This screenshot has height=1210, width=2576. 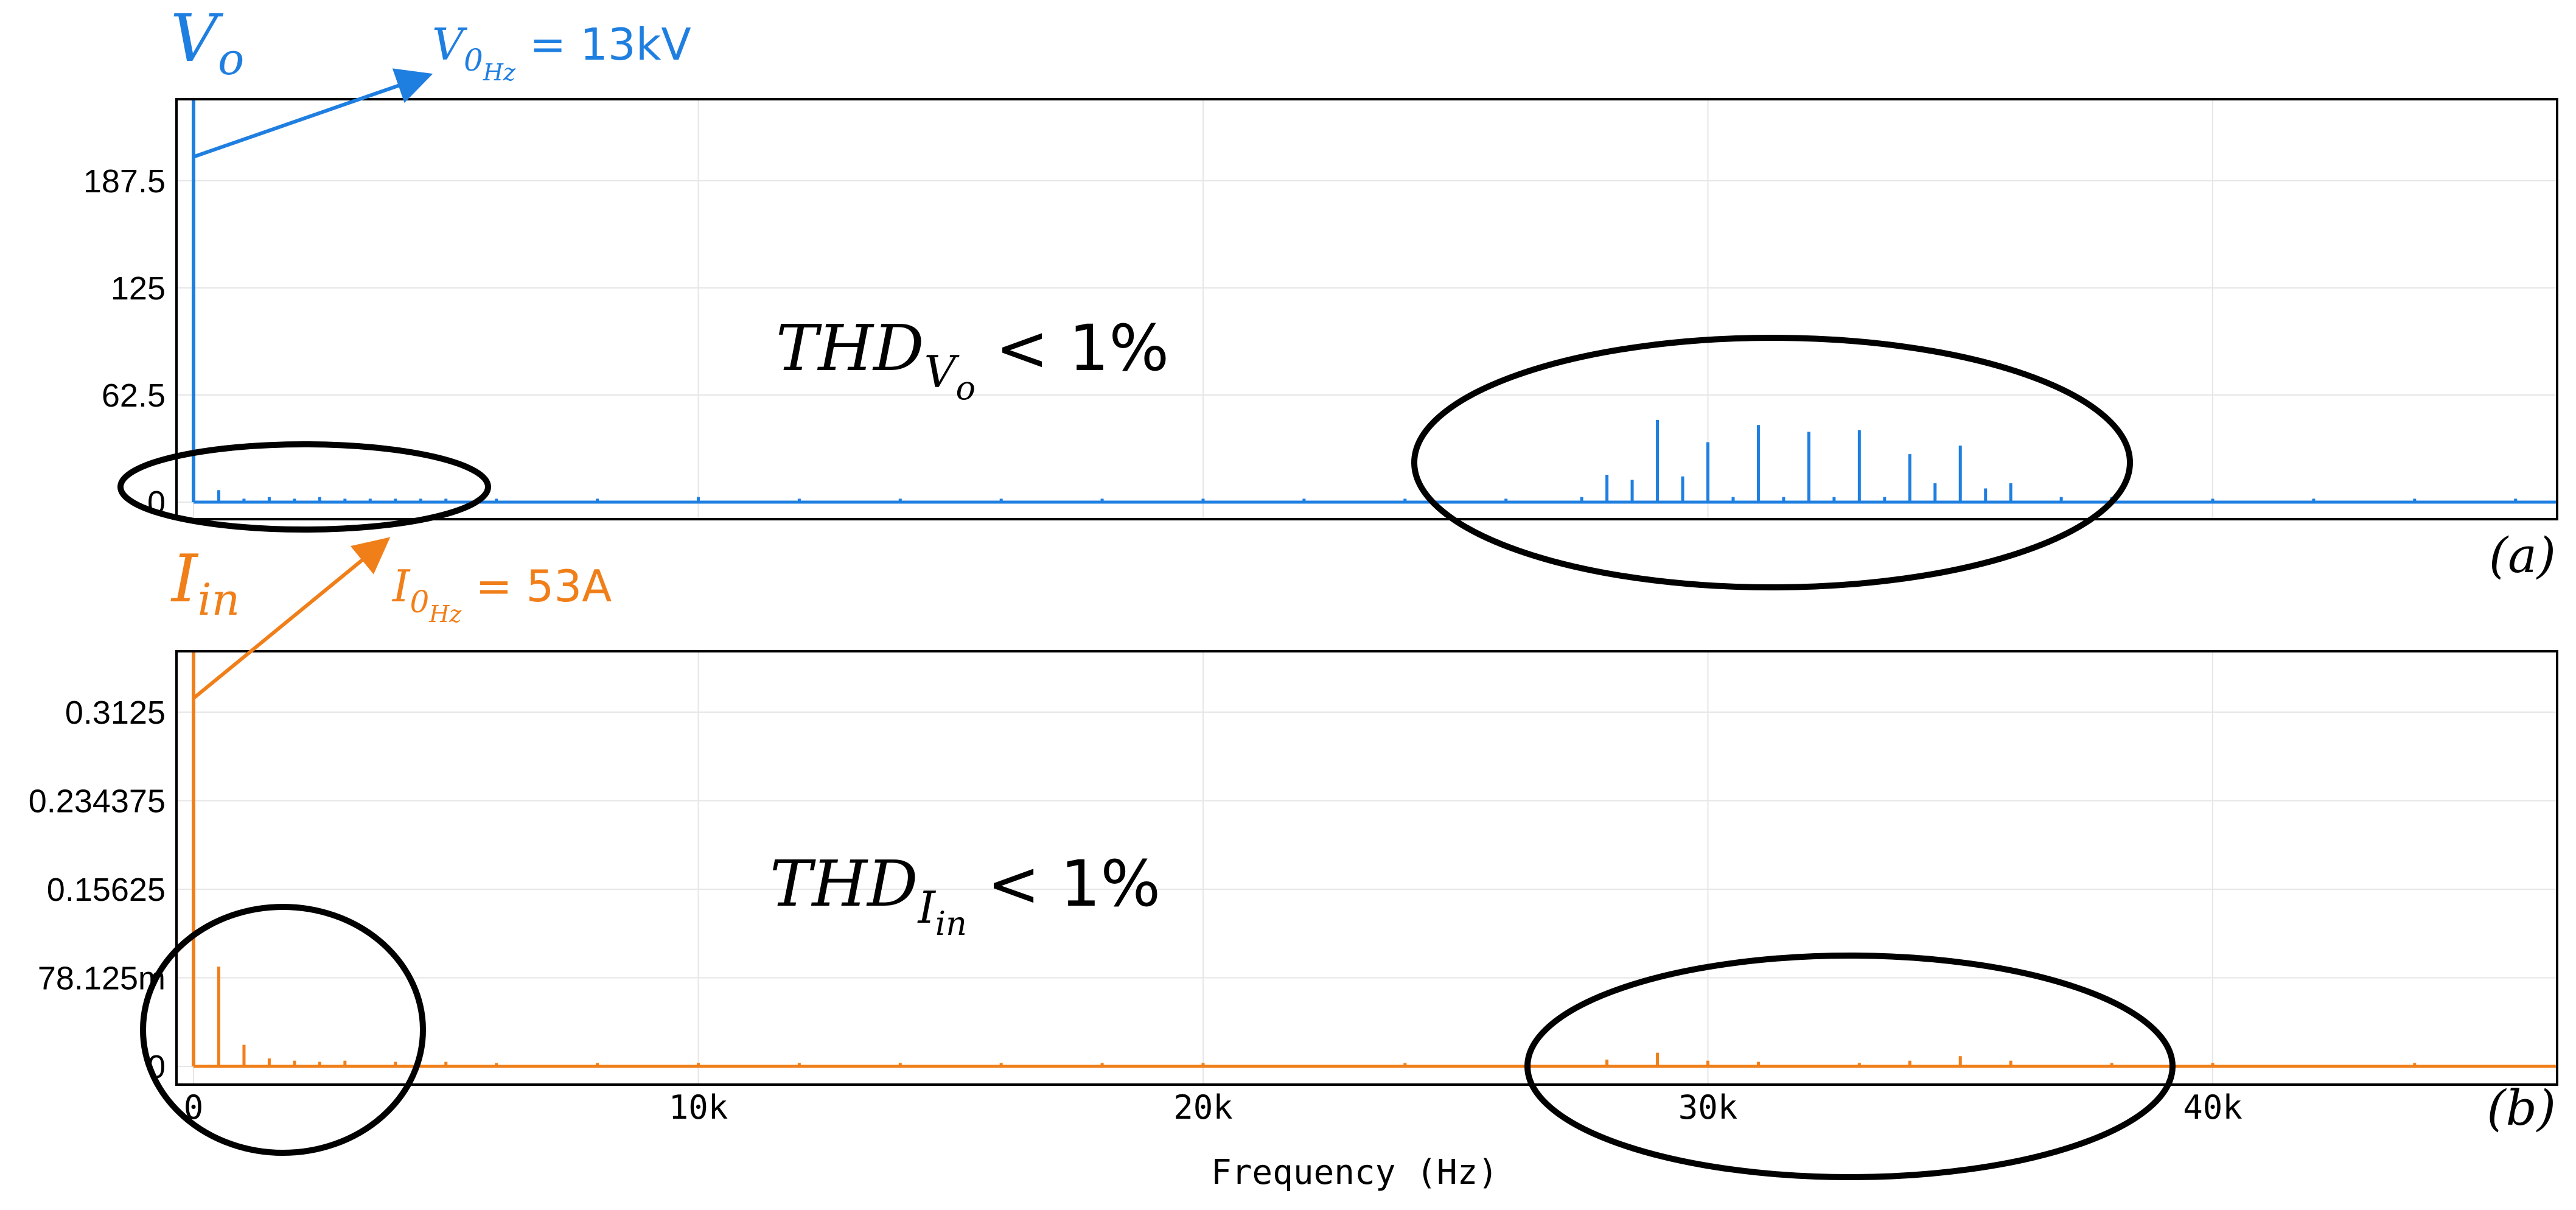 I want to click on panel-a-label: (a), so click(x=2522, y=555).